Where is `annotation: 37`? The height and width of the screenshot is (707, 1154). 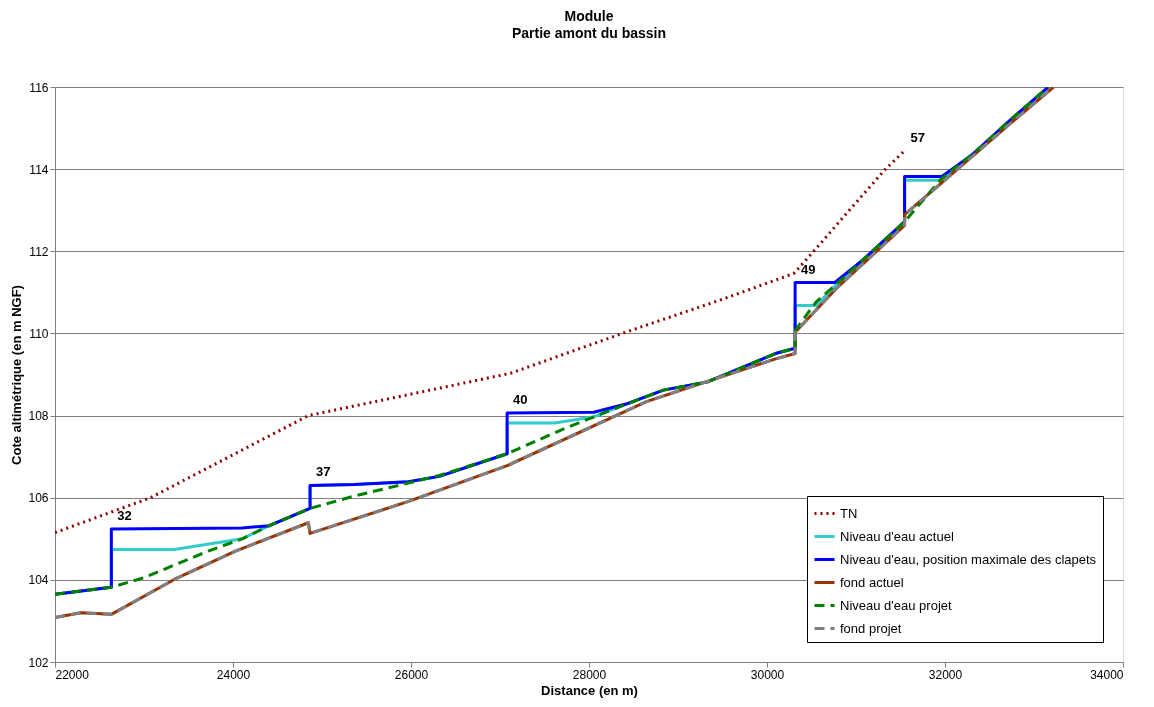 annotation: 37 is located at coordinates (323, 472).